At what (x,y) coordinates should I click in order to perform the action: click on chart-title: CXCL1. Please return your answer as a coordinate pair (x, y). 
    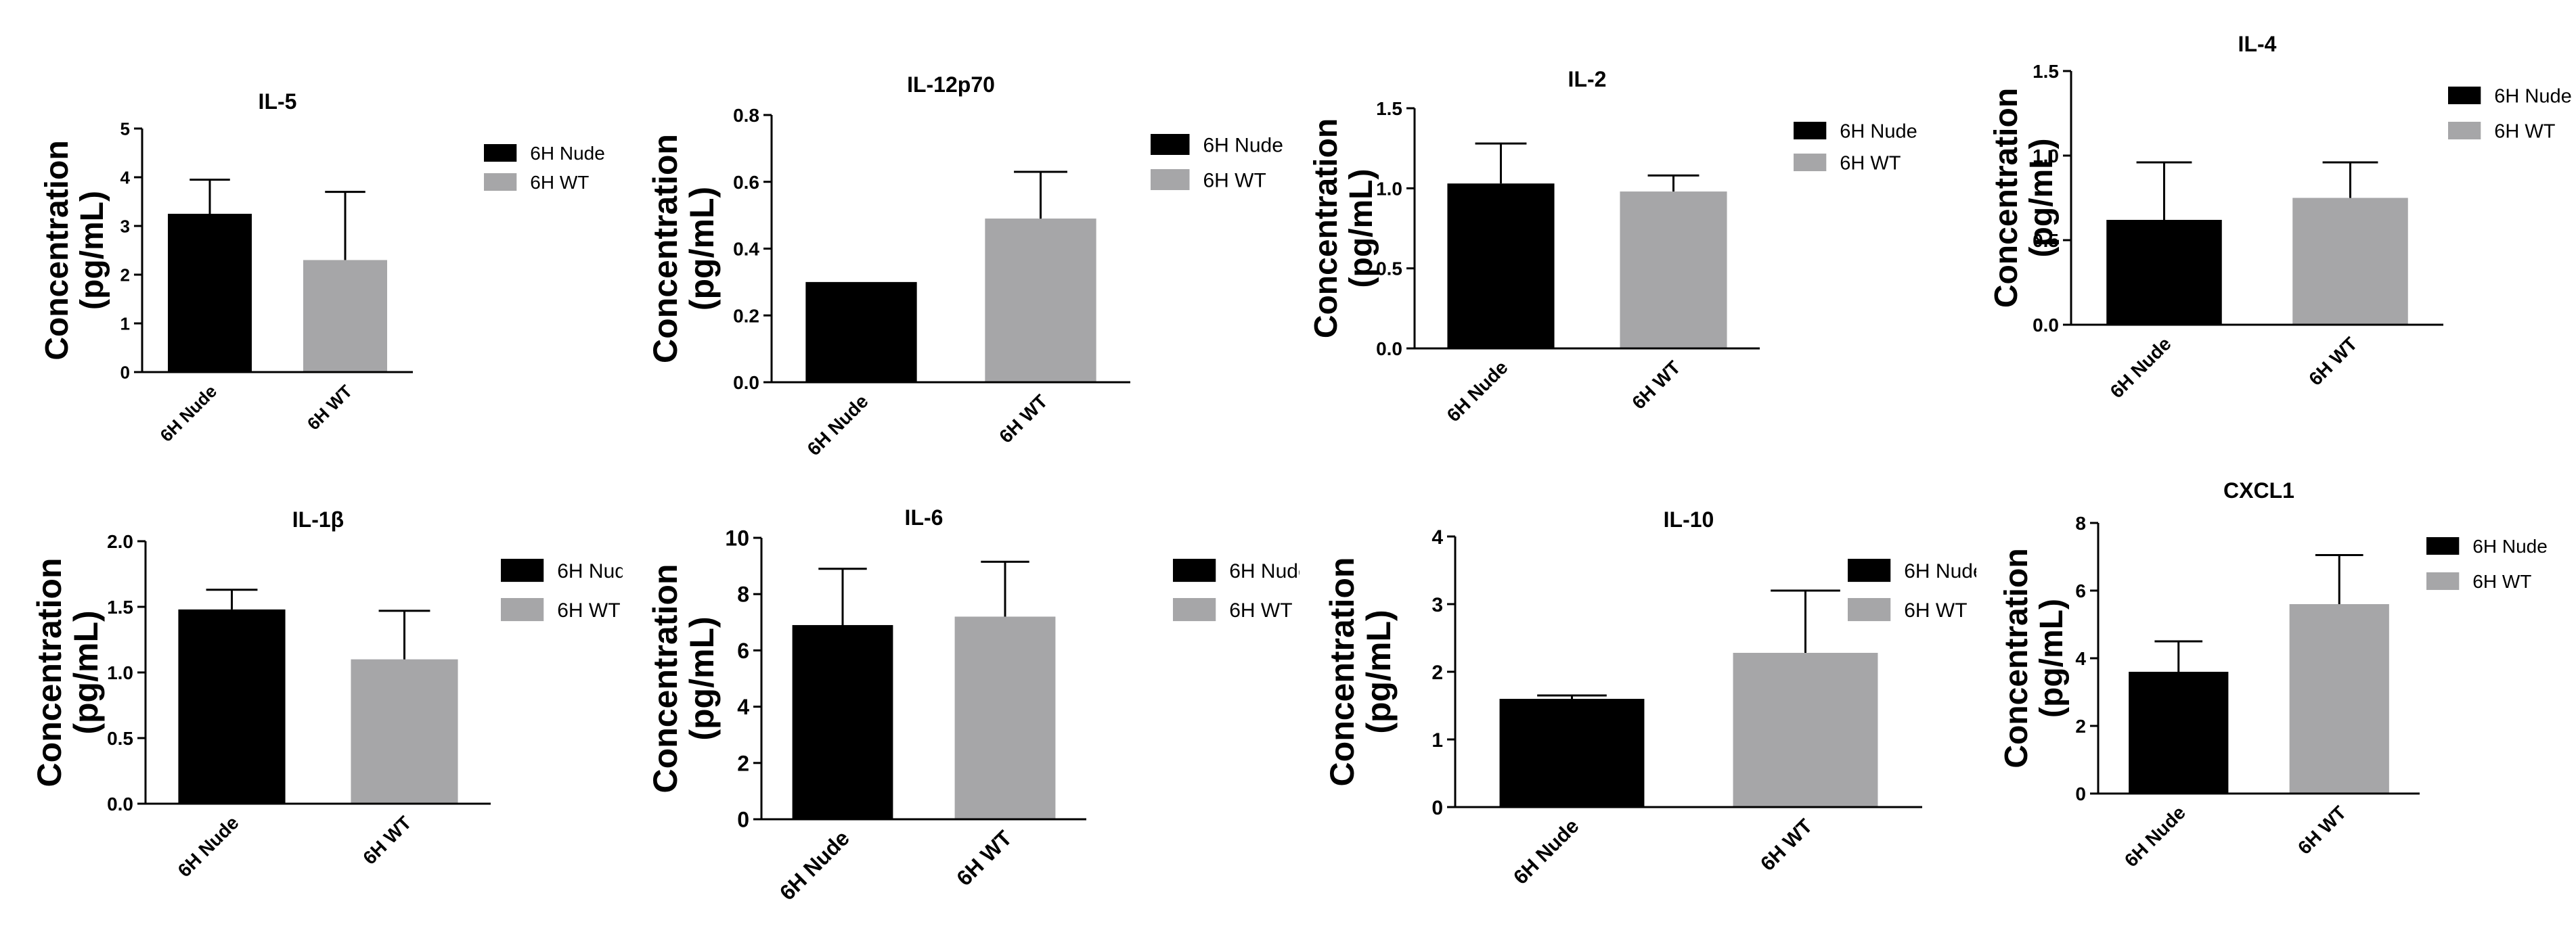
    Looking at the image, I should click on (2258, 490).